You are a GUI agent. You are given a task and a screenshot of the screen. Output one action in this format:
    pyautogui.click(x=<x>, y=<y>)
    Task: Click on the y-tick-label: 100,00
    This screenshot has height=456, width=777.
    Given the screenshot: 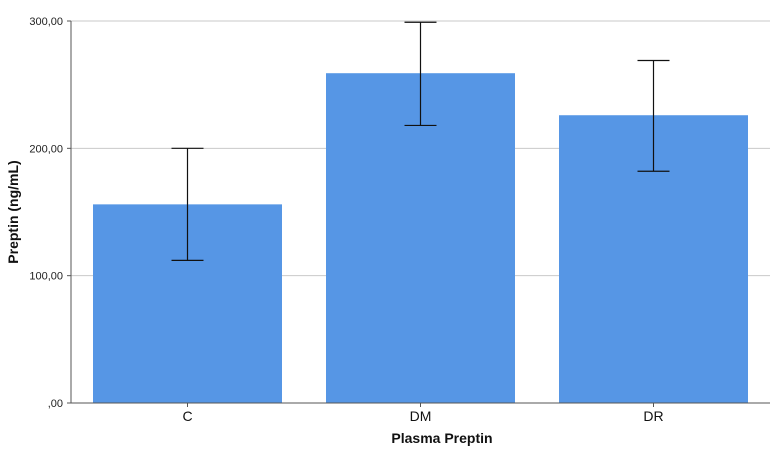 What is the action you would take?
    pyautogui.click(x=46, y=277)
    